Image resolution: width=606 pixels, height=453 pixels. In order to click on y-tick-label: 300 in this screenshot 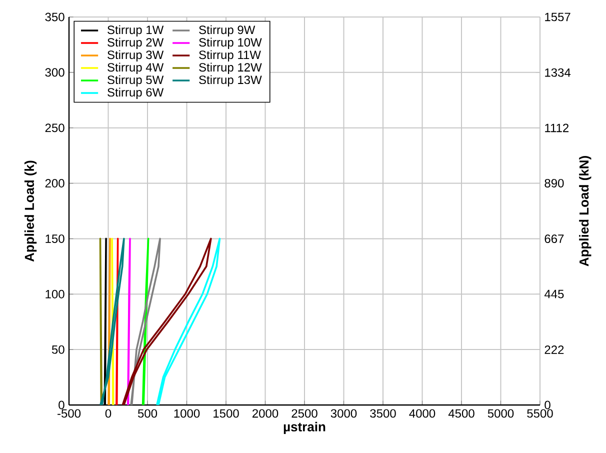, I will do `click(54, 72)`.